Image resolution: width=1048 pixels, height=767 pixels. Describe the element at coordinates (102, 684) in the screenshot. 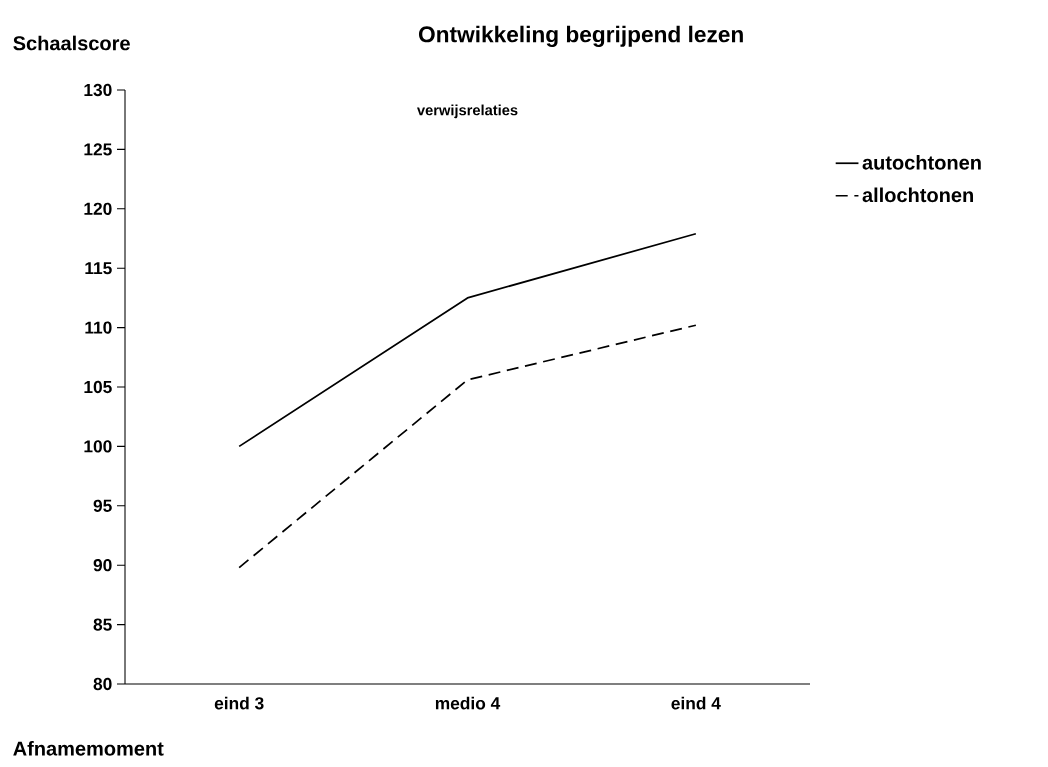

I see `y-tick-label: 80` at that location.